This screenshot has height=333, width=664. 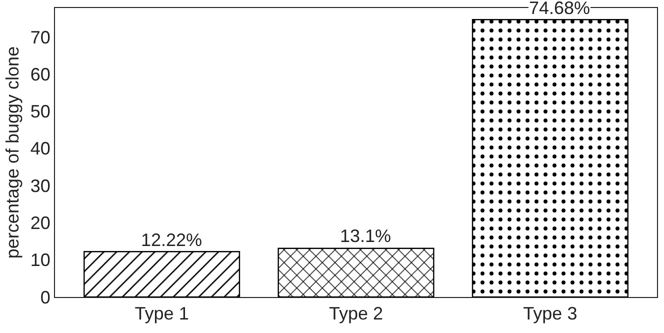 What do you see at coordinates (40, 37) in the screenshot?
I see `y-tick-label: 70` at bounding box center [40, 37].